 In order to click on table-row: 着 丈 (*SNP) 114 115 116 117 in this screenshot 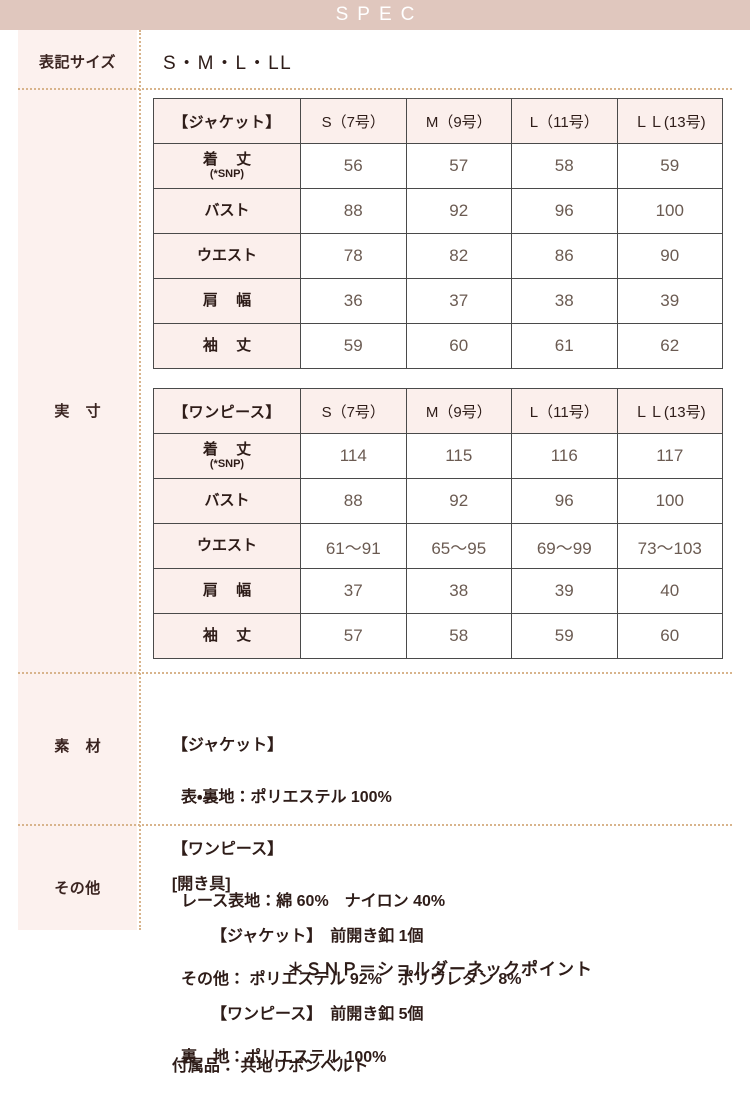, I will do `click(438, 456)`.